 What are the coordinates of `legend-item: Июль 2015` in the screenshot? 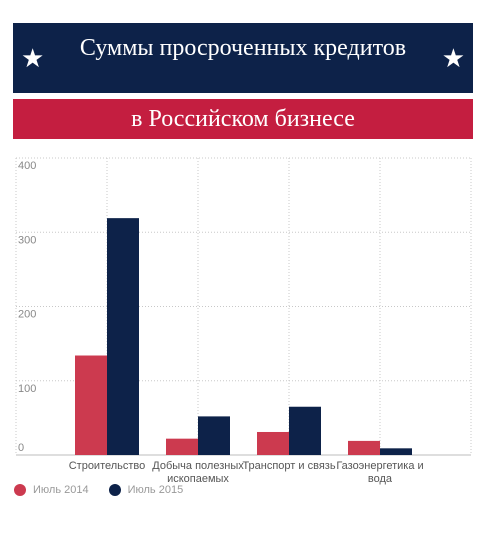 It's located at (146, 490).